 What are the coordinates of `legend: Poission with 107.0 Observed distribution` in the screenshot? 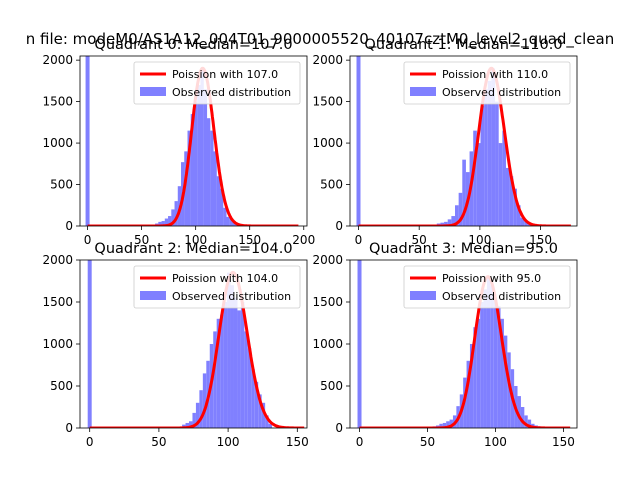 It's located at (217, 83).